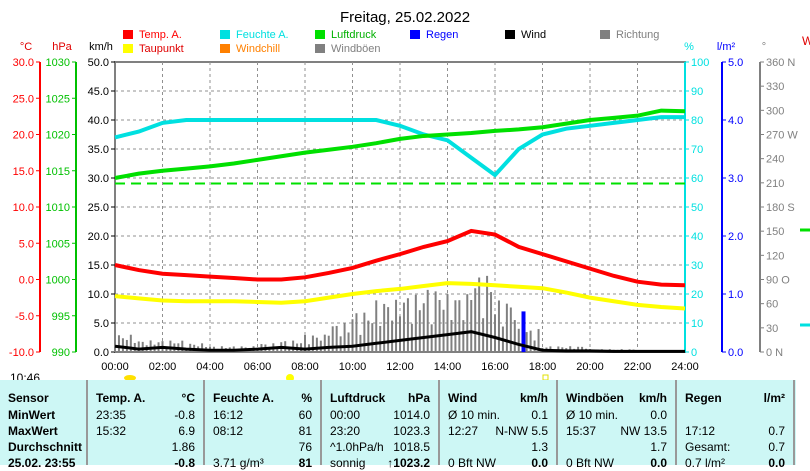 Image resolution: width=810 pixels, height=471 pixels. What do you see at coordinates (353, 367) in the screenshot?
I see `x-tick-label: 10:00` at bounding box center [353, 367].